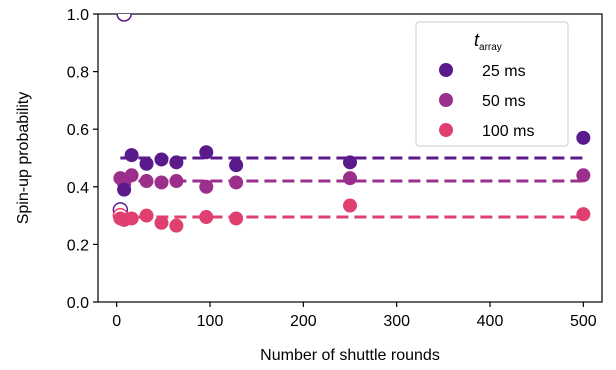 This screenshot has width=616, height=370. Describe the element at coordinates (352, 187) in the screenshot. I see `fit-lines` at that location.